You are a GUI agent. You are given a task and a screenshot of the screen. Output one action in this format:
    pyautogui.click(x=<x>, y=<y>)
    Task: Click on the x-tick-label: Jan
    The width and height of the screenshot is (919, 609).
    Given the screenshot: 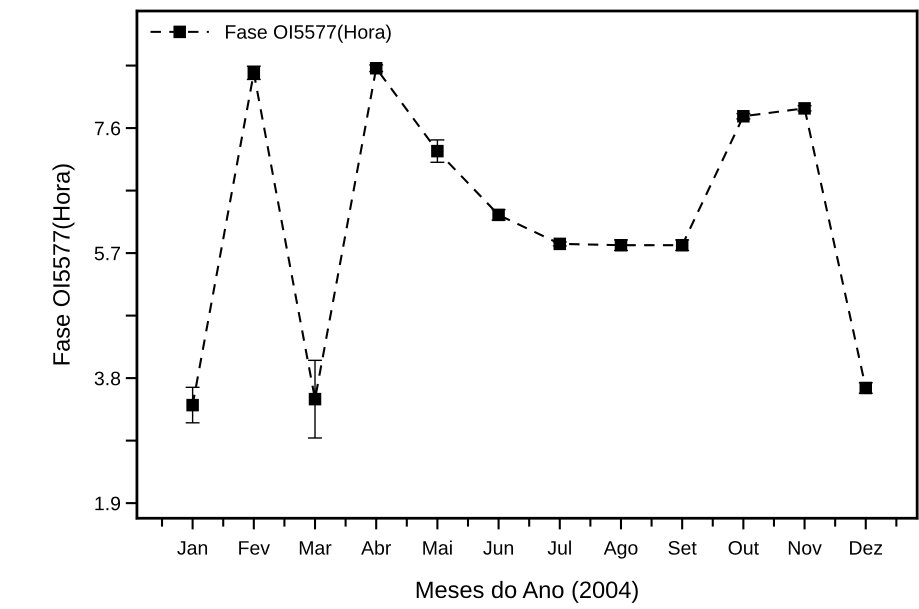 What is the action you would take?
    pyautogui.click(x=192, y=548)
    